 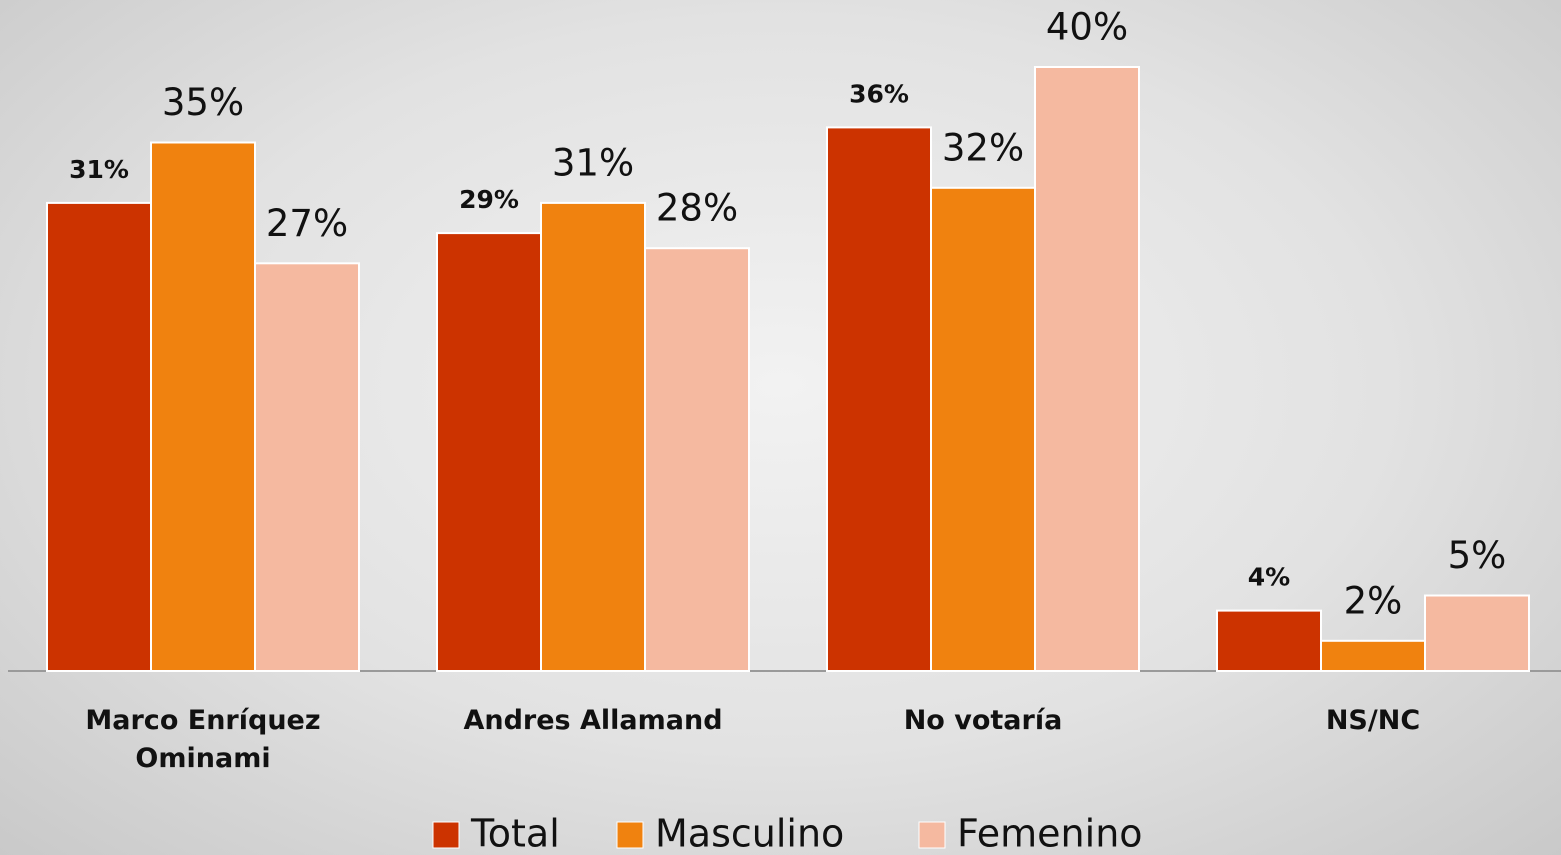 I want to click on data-label: 2%, so click(x=1373, y=600).